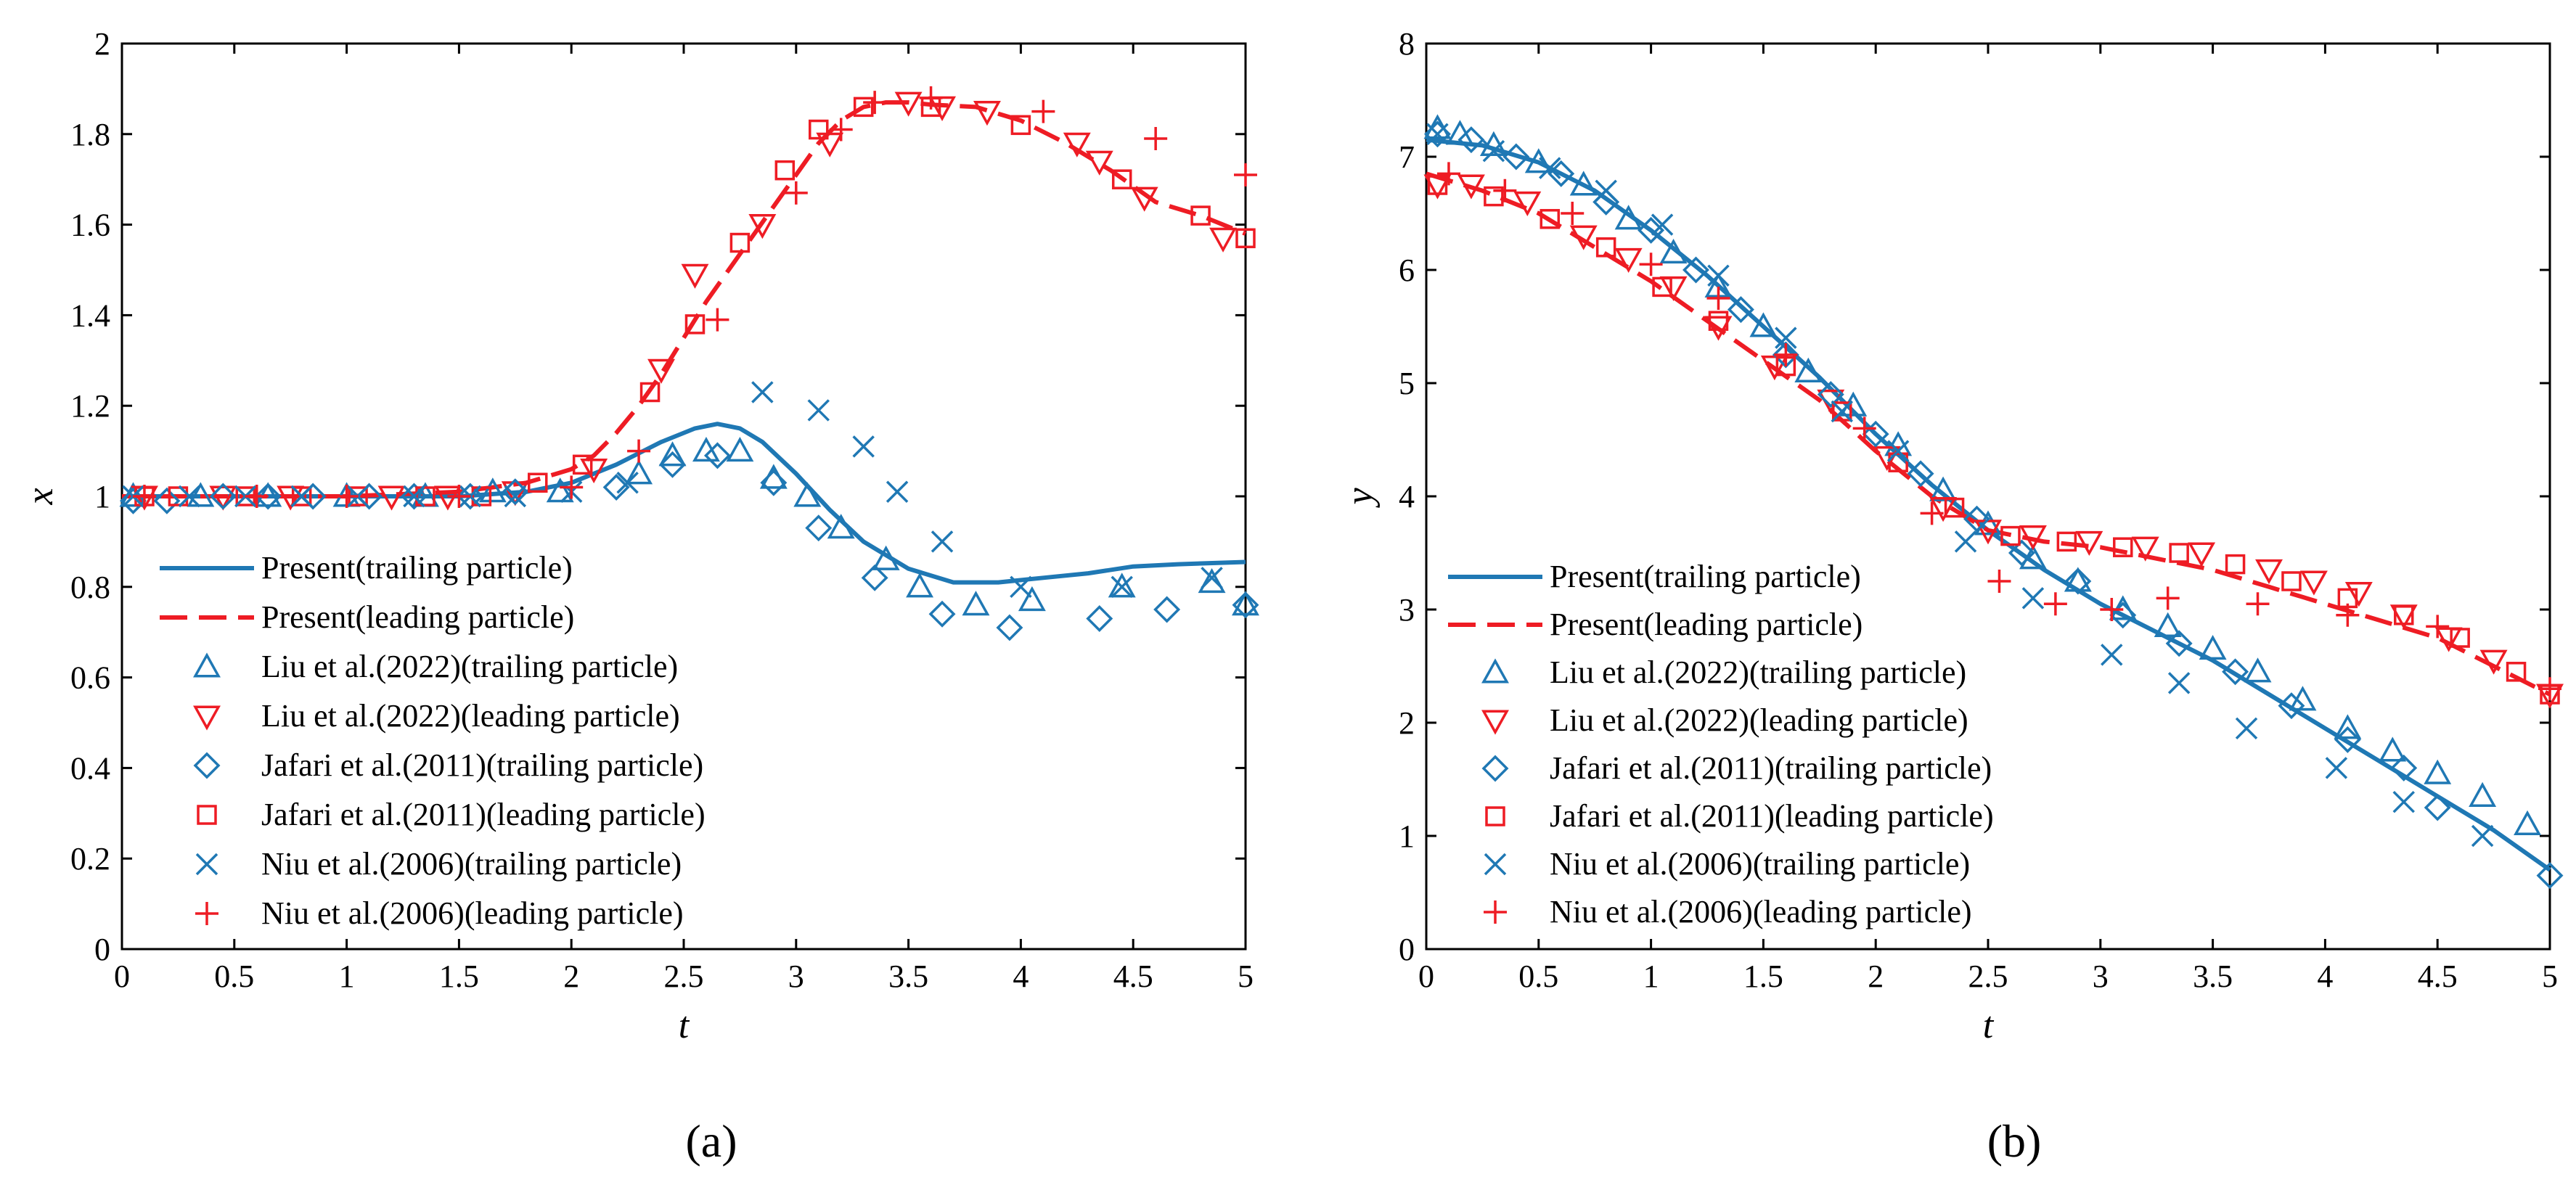 This screenshot has height=1190, width=2576. Describe the element at coordinates (440, 913) in the screenshot. I see `panel-a-legend-row-7: Niu et al.(2006)(leading particle)` at that location.